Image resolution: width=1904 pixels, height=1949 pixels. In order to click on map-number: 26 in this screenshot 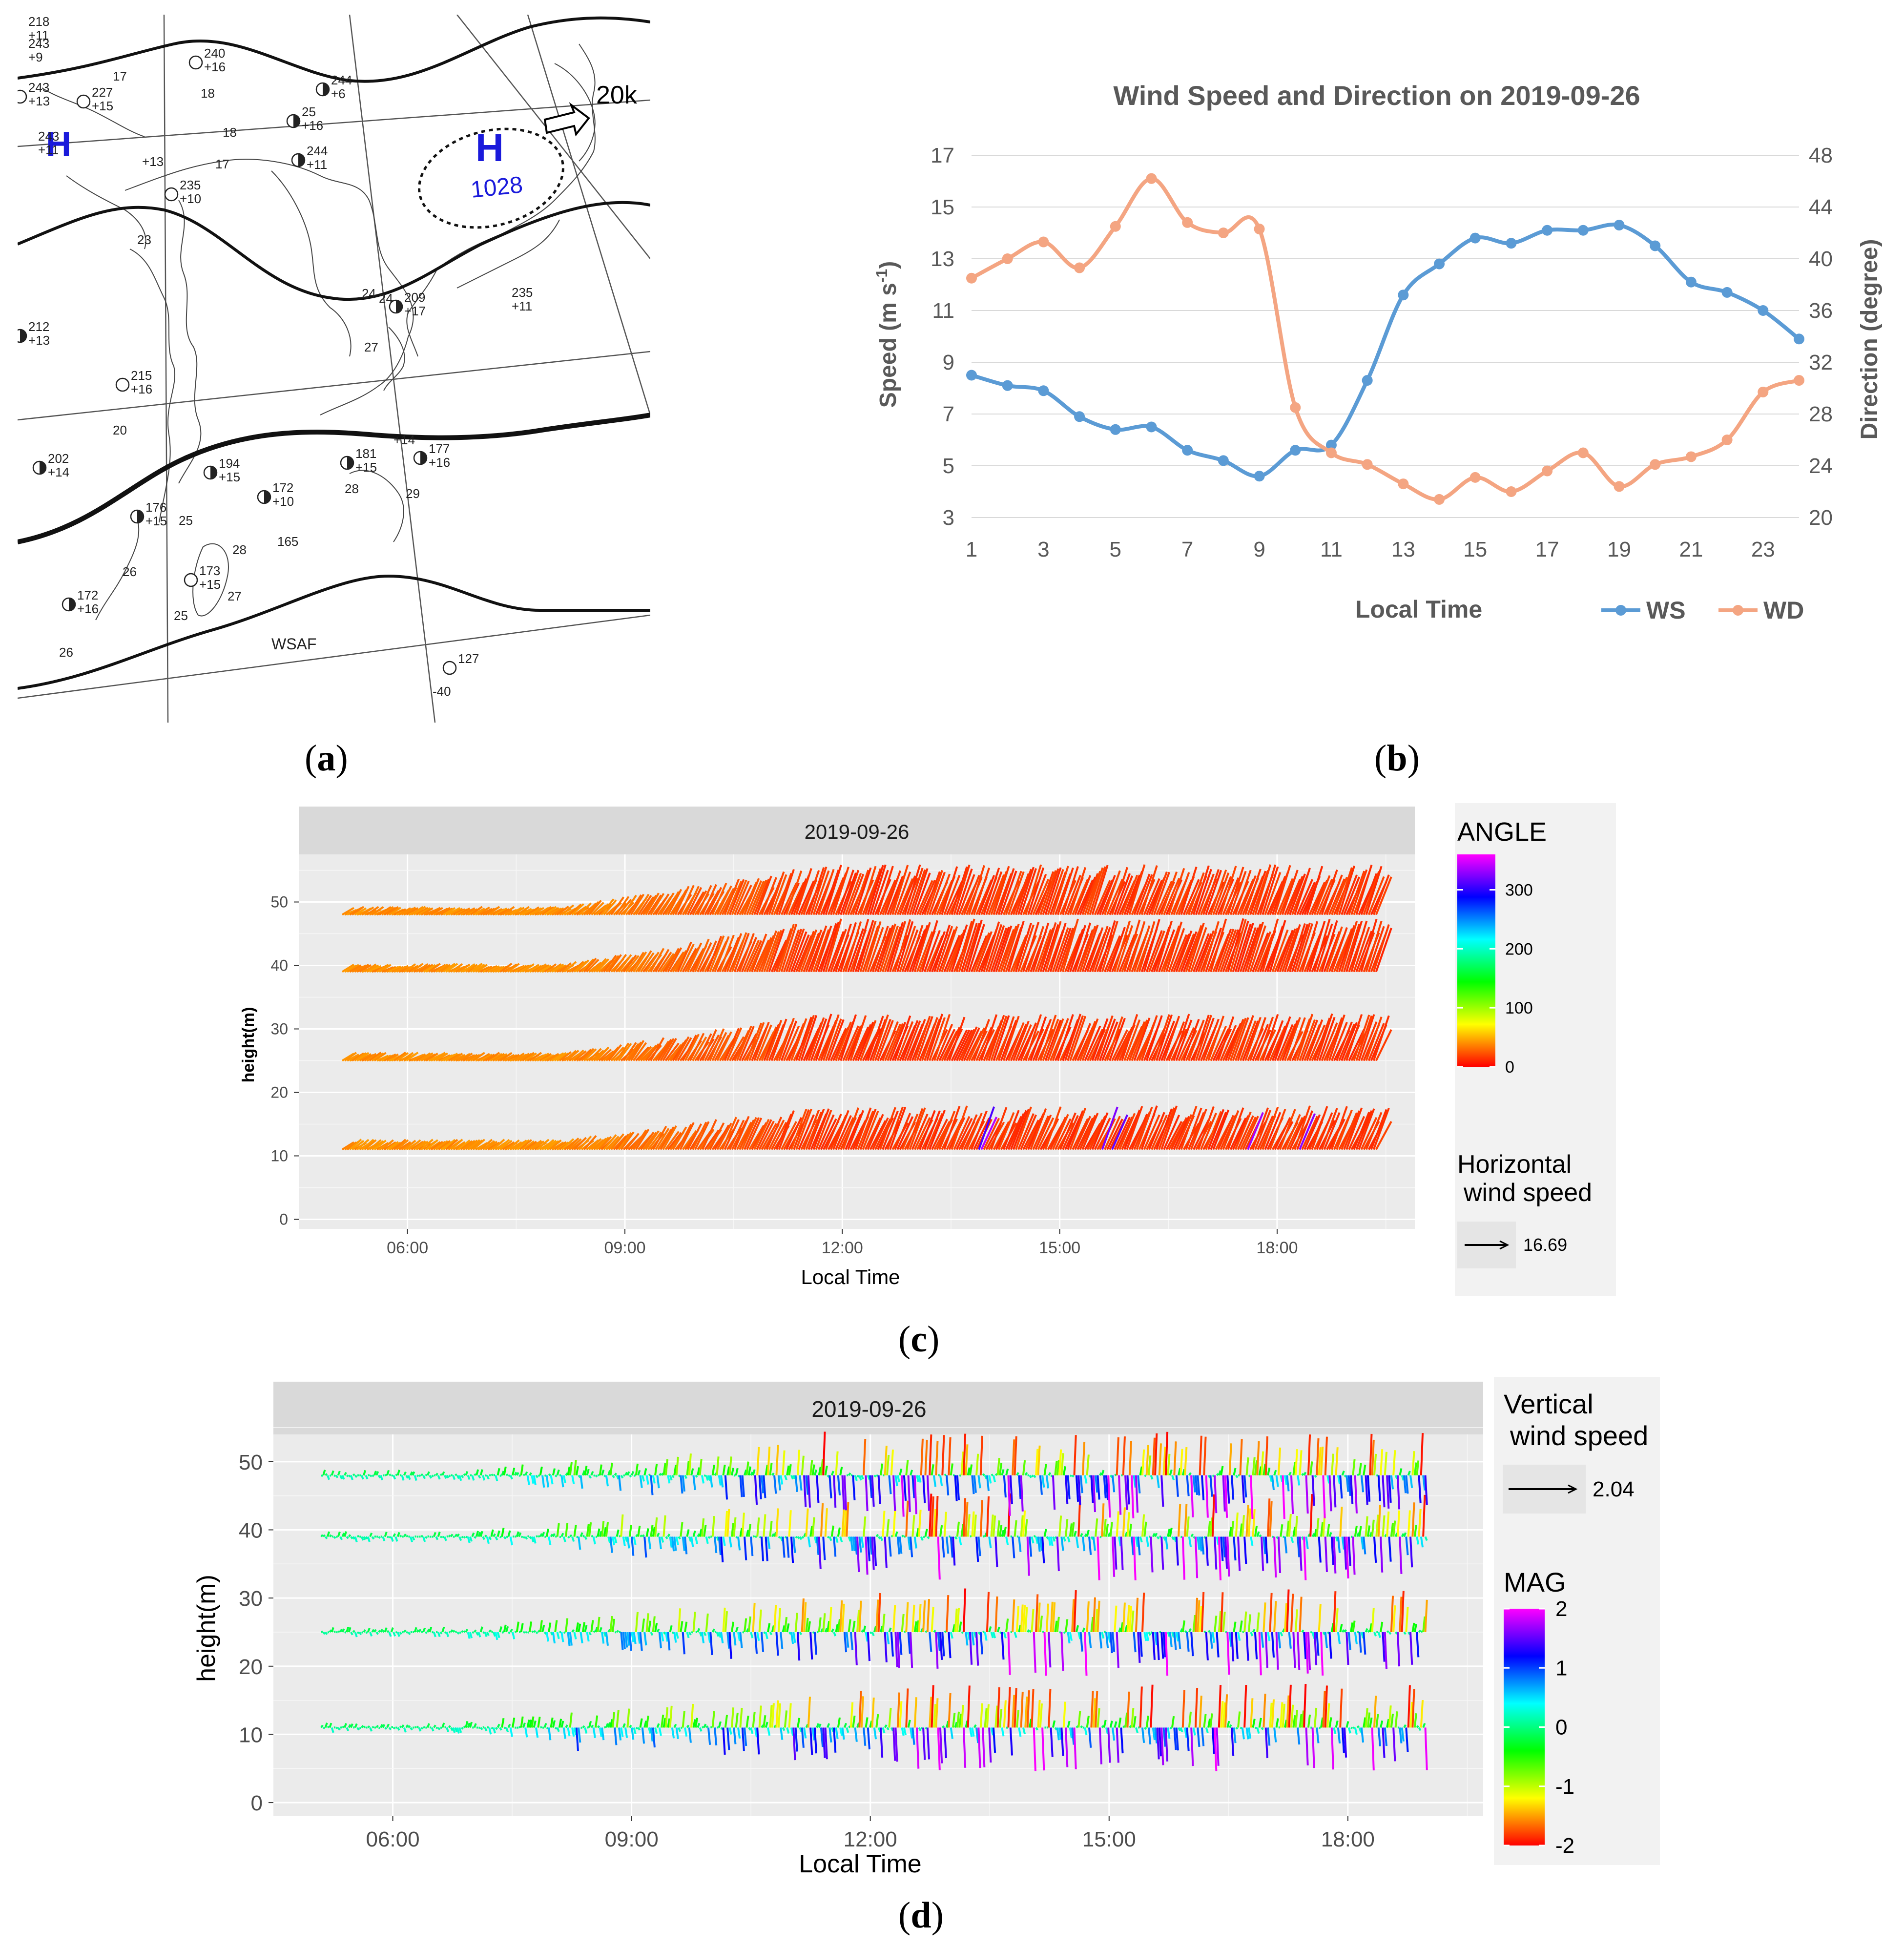, I will do `click(130, 571)`.